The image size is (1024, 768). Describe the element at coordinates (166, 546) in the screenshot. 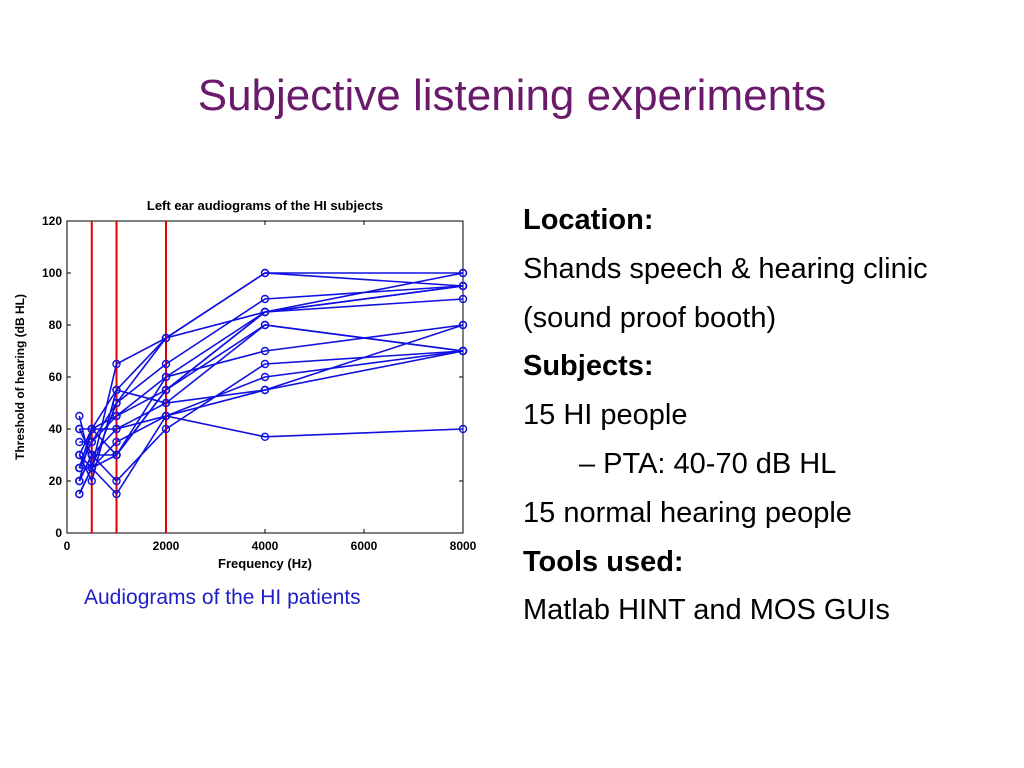

I see `x-tick-label: 2000` at that location.